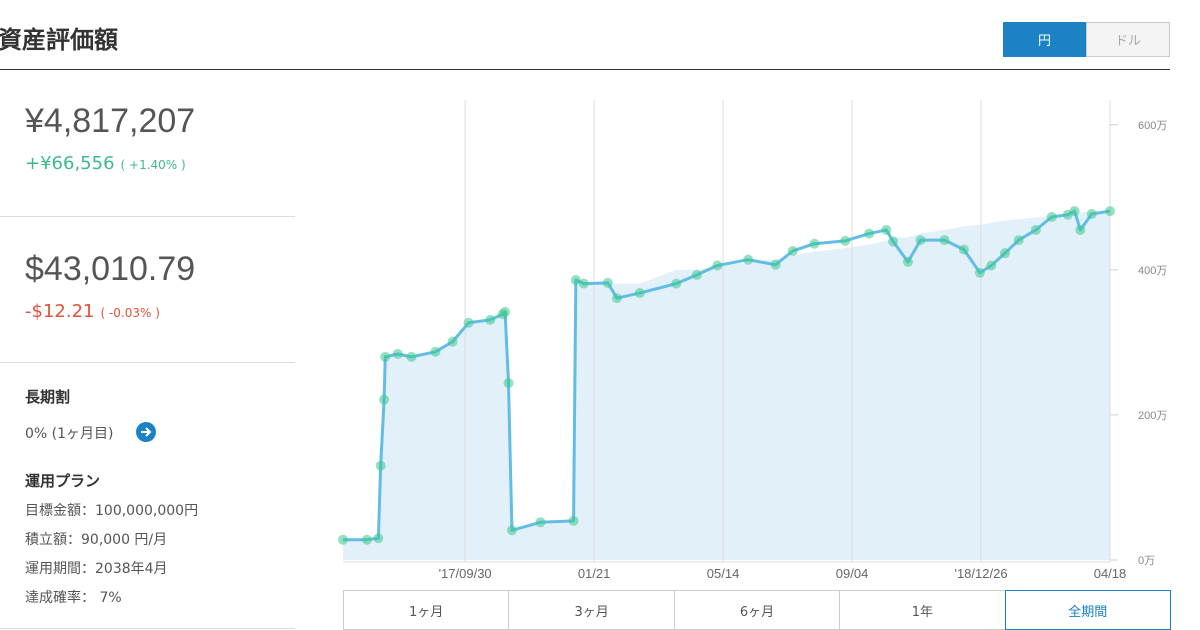 This screenshot has height=630, width=1200. Describe the element at coordinates (852, 573) in the screenshot. I see `x-tick-label: 09/04` at that location.